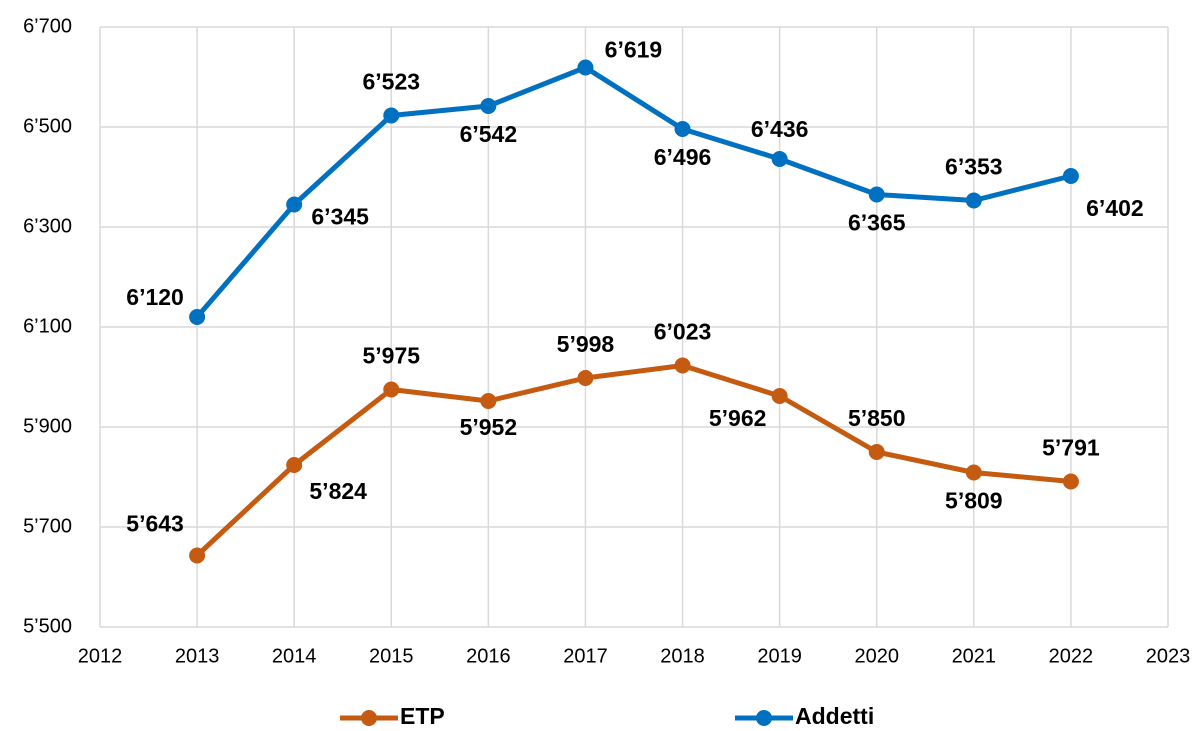 The height and width of the screenshot is (731, 1199). I want to click on data-label: 6’120, so click(155, 297).